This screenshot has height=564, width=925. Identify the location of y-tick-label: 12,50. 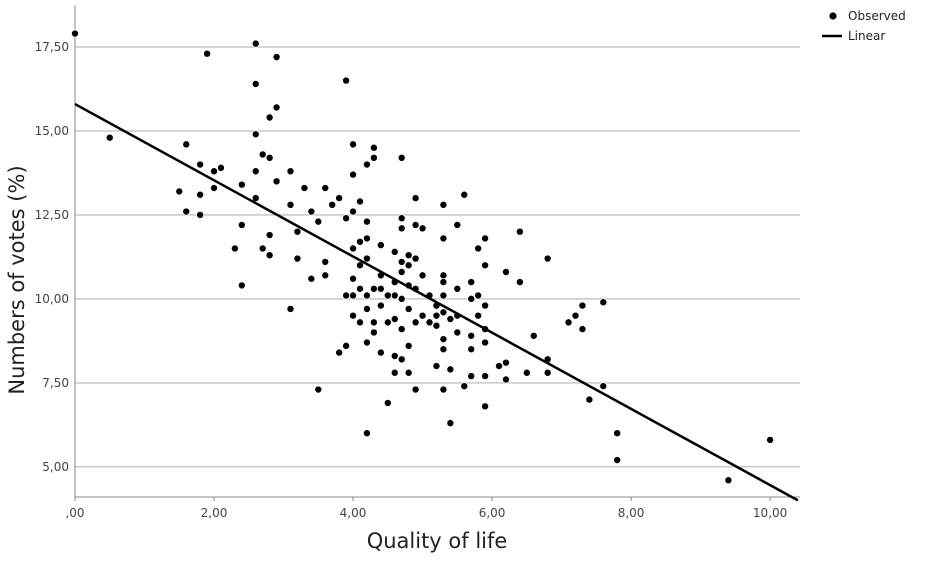
(52, 215).